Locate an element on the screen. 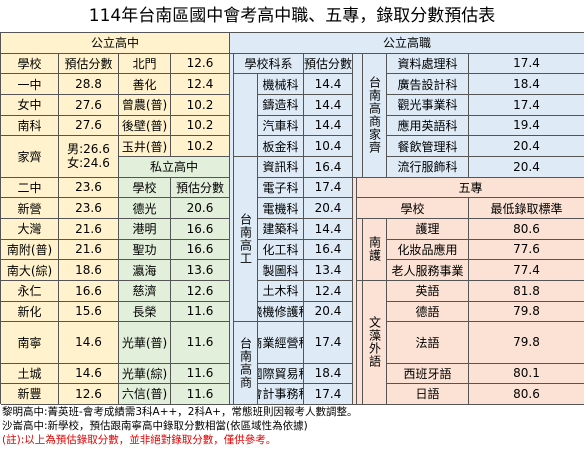 Image resolution: width=584 pixels, height=450 pixels. school-name: 一中 is located at coordinates (30, 84).